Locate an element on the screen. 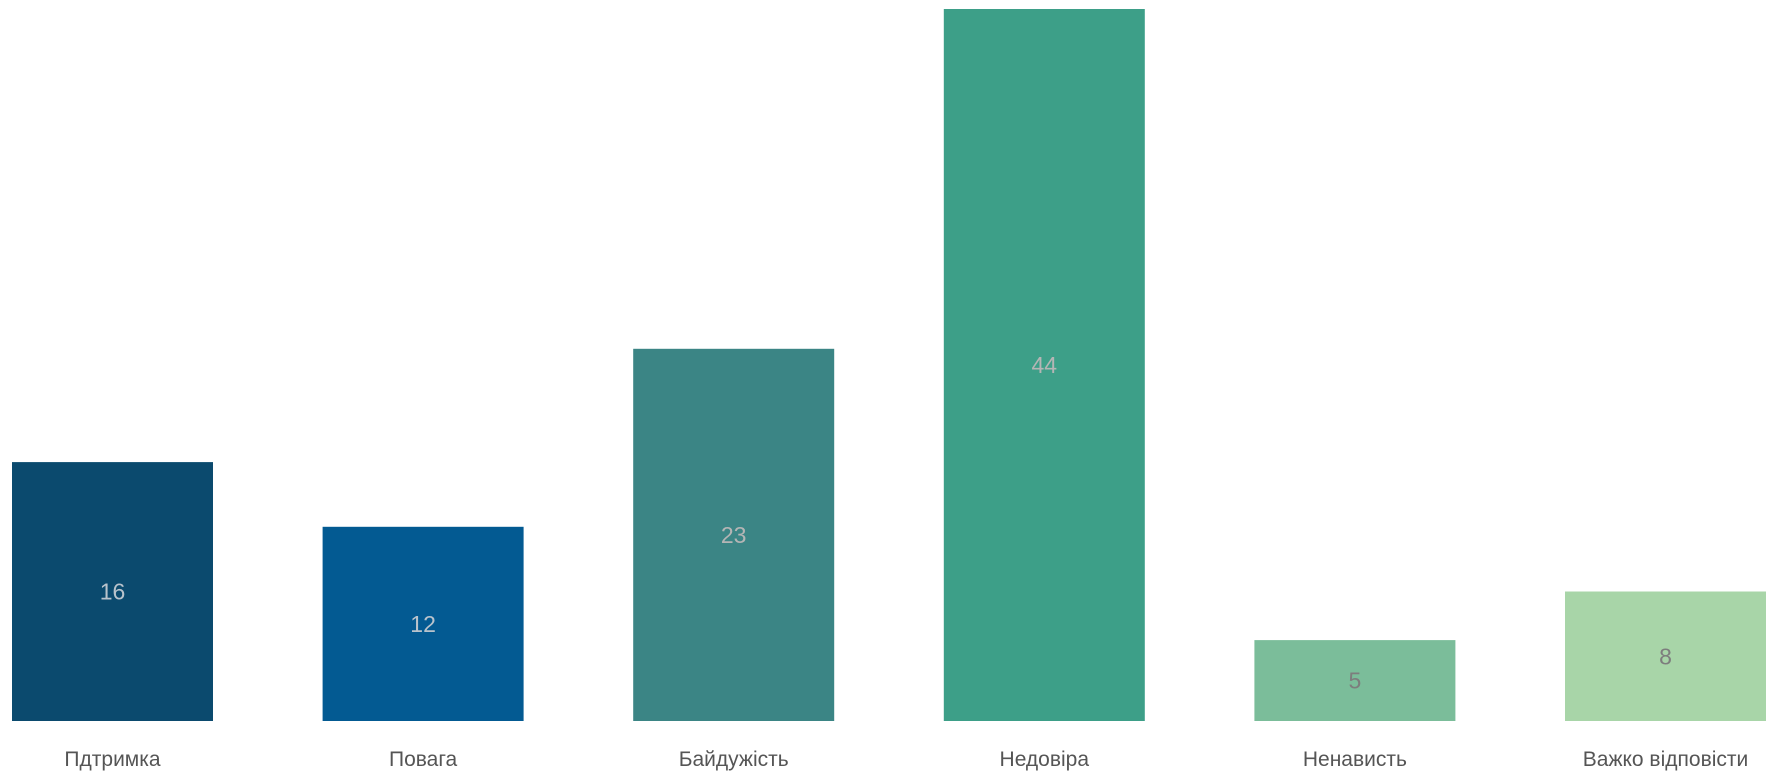 This screenshot has width=1768, height=775. value-label-1: 12 is located at coordinates (423, 624).